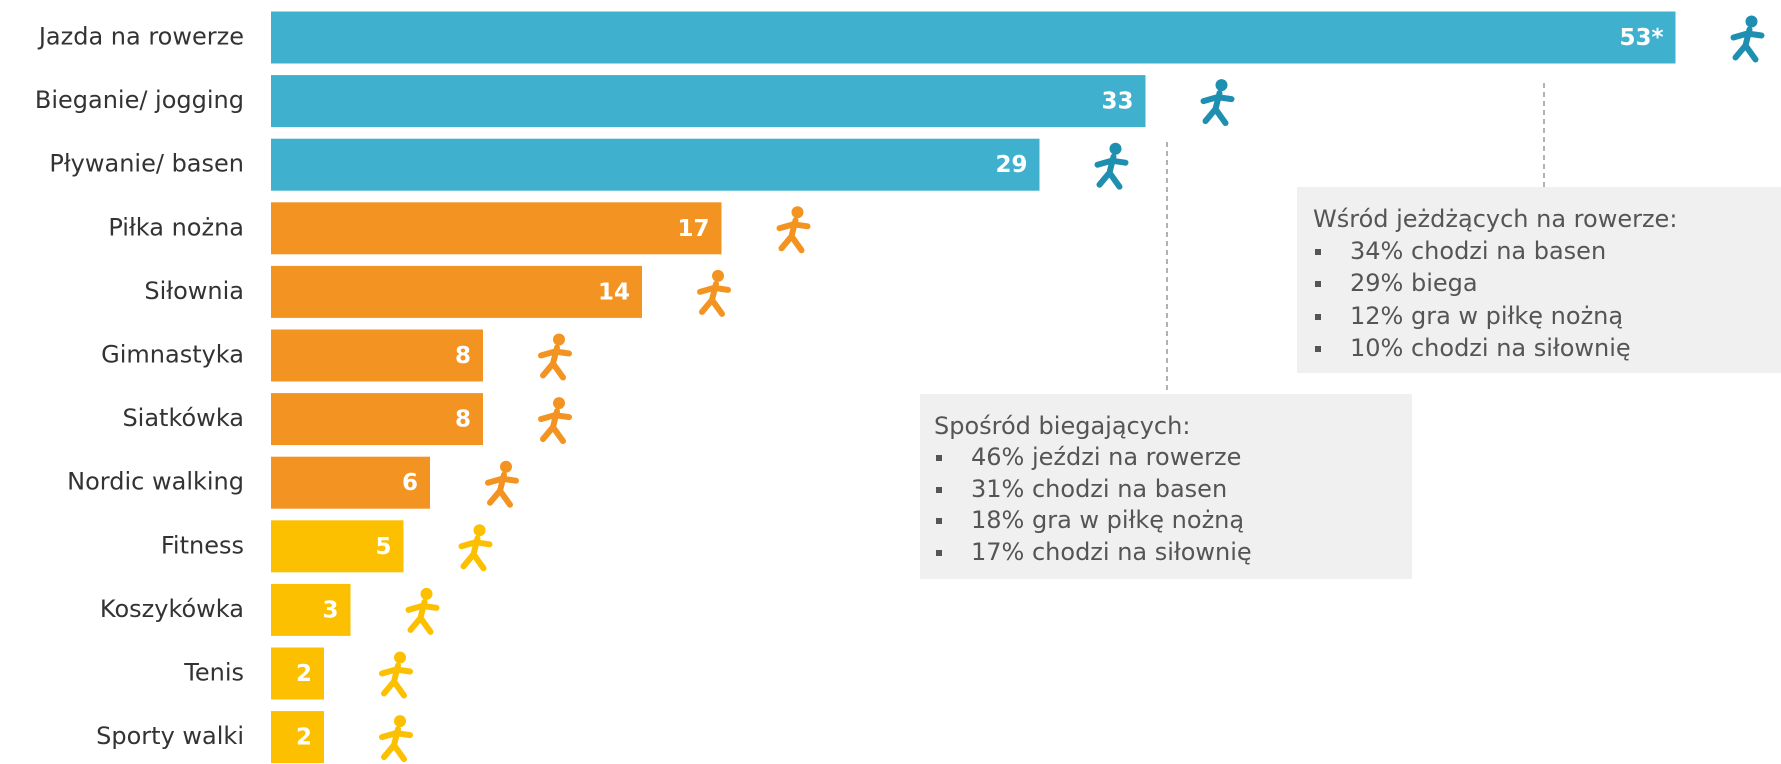 The height and width of the screenshot is (764, 1781). Describe the element at coordinates (176, 227) in the screenshot. I see `category-label: Piłka nożna` at that location.